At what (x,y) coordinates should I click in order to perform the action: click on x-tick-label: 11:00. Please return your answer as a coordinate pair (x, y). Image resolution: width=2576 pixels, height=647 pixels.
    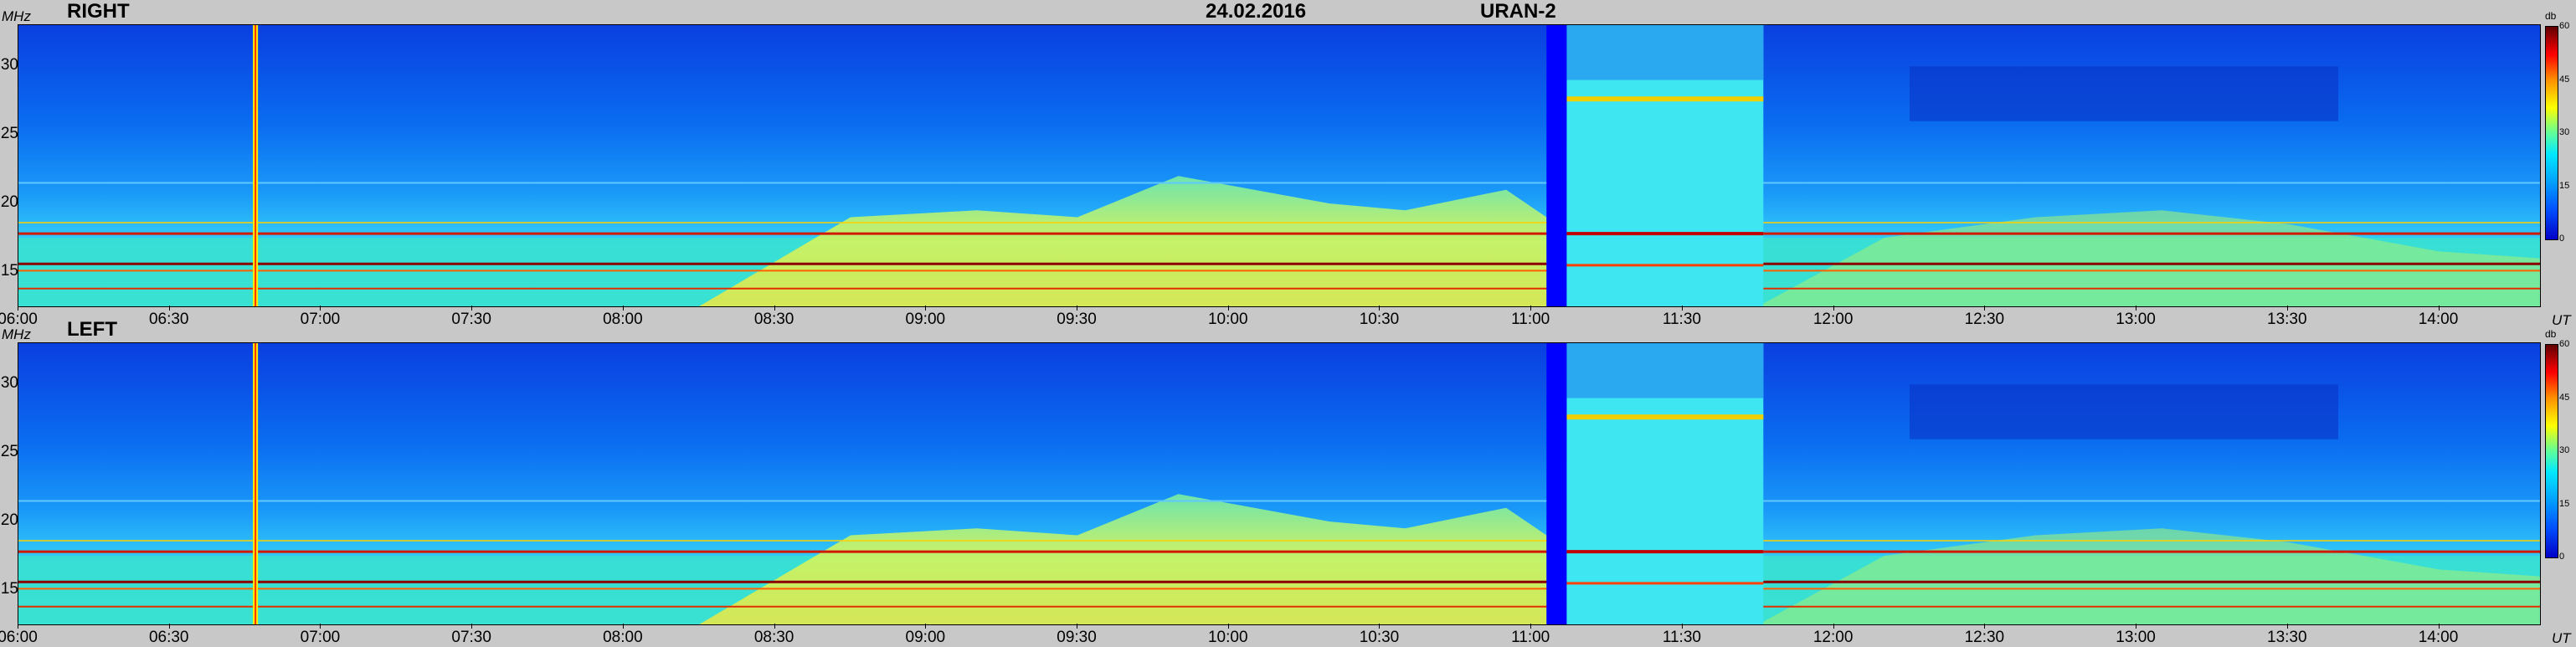
    Looking at the image, I should click on (1530, 320).